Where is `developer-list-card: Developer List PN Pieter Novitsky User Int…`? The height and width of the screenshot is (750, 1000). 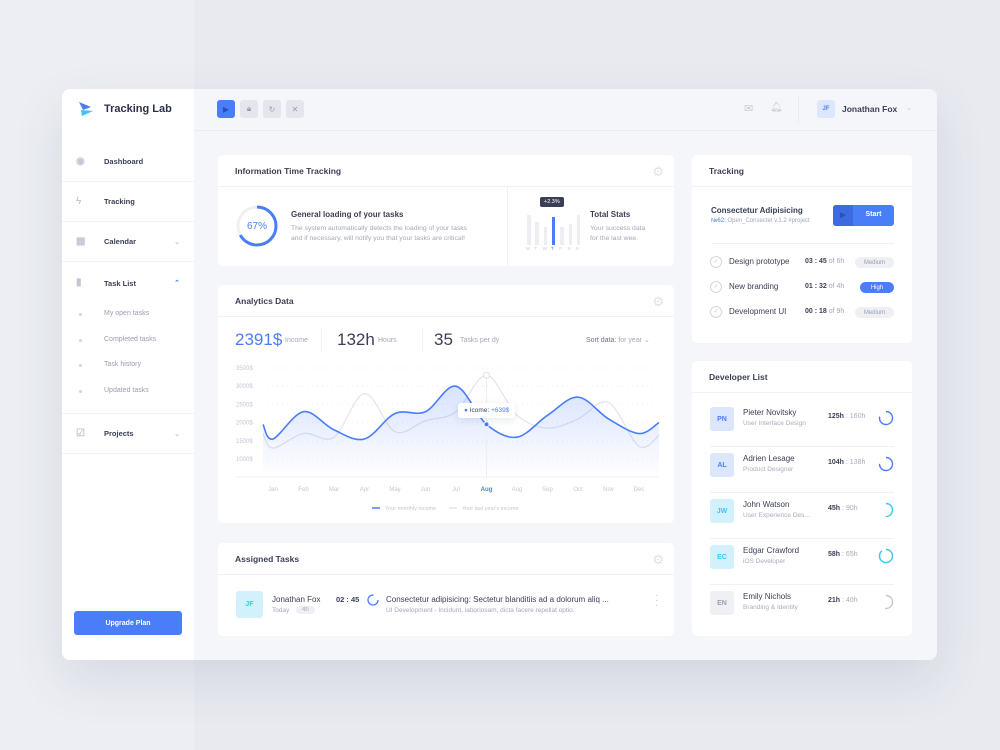
developer-list-card: Developer List PN Pieter Novitsky User Int… is located at coordinates (802, 498).